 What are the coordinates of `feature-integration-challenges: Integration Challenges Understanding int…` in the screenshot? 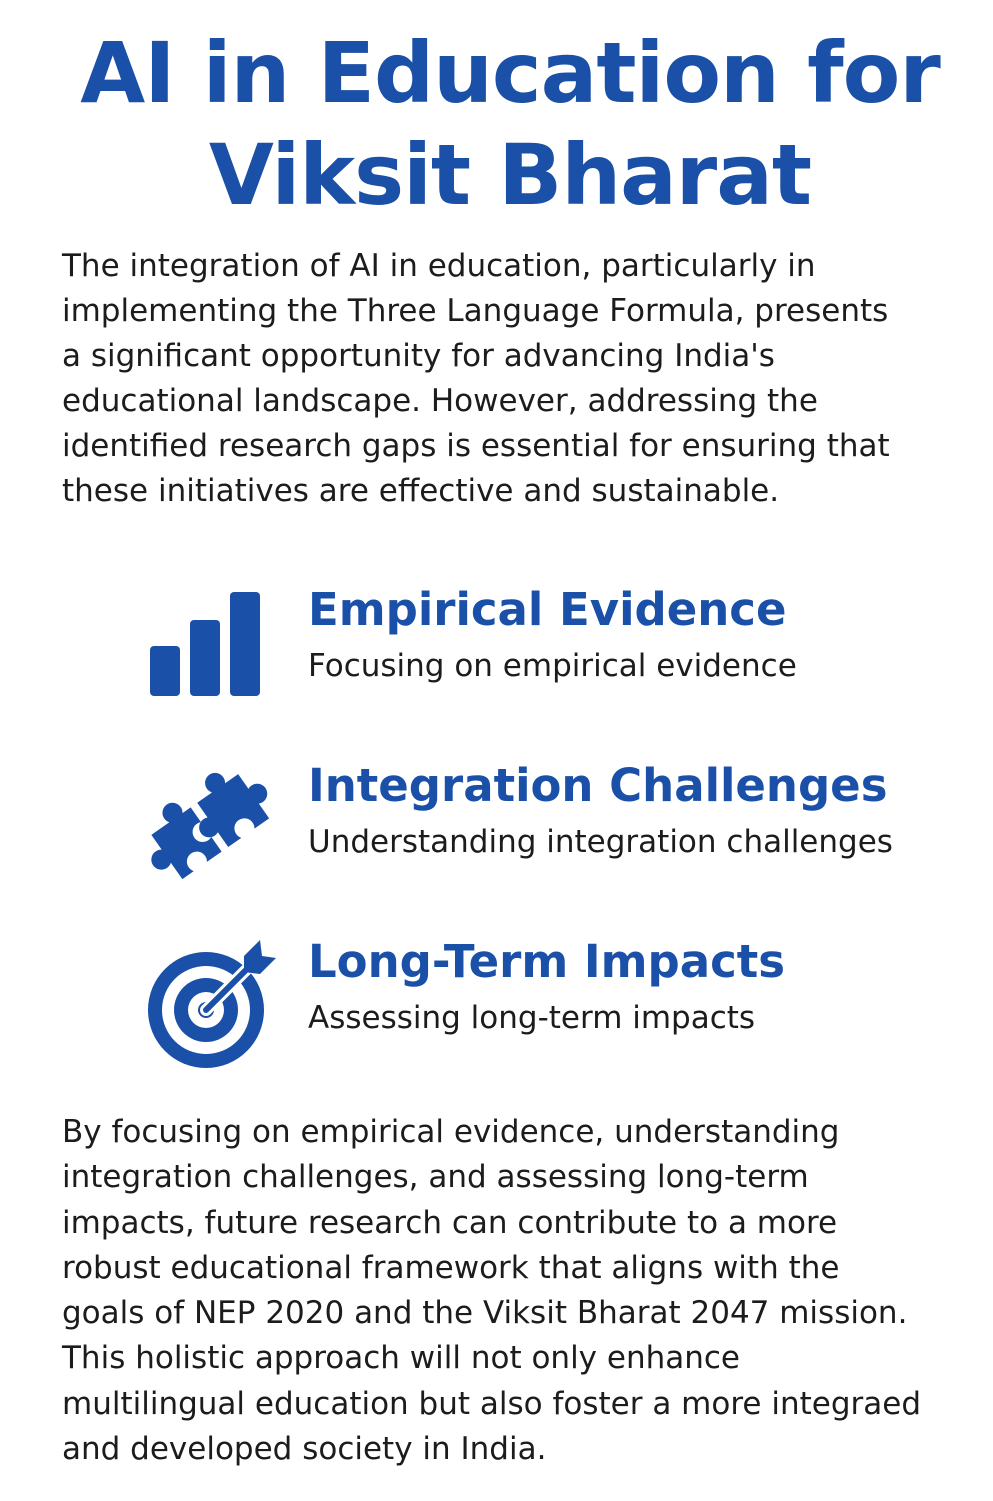 It's located at (540, 828).